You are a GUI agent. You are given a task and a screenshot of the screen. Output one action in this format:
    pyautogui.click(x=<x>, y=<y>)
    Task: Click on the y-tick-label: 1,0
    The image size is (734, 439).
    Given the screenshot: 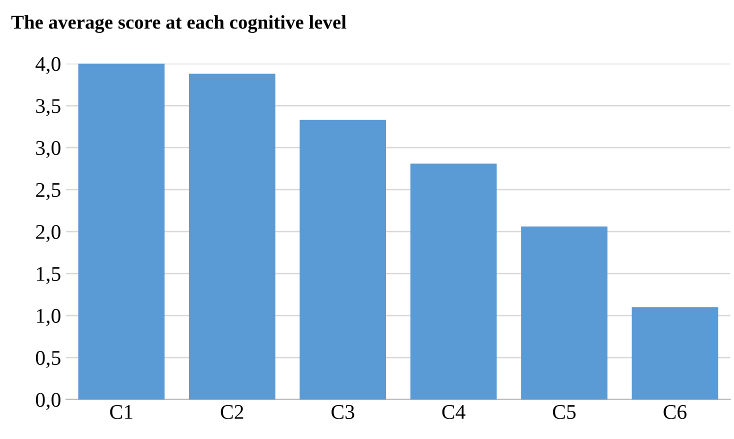 What is the action you would take?
    pyautogui.click(x=48, y=317)
    